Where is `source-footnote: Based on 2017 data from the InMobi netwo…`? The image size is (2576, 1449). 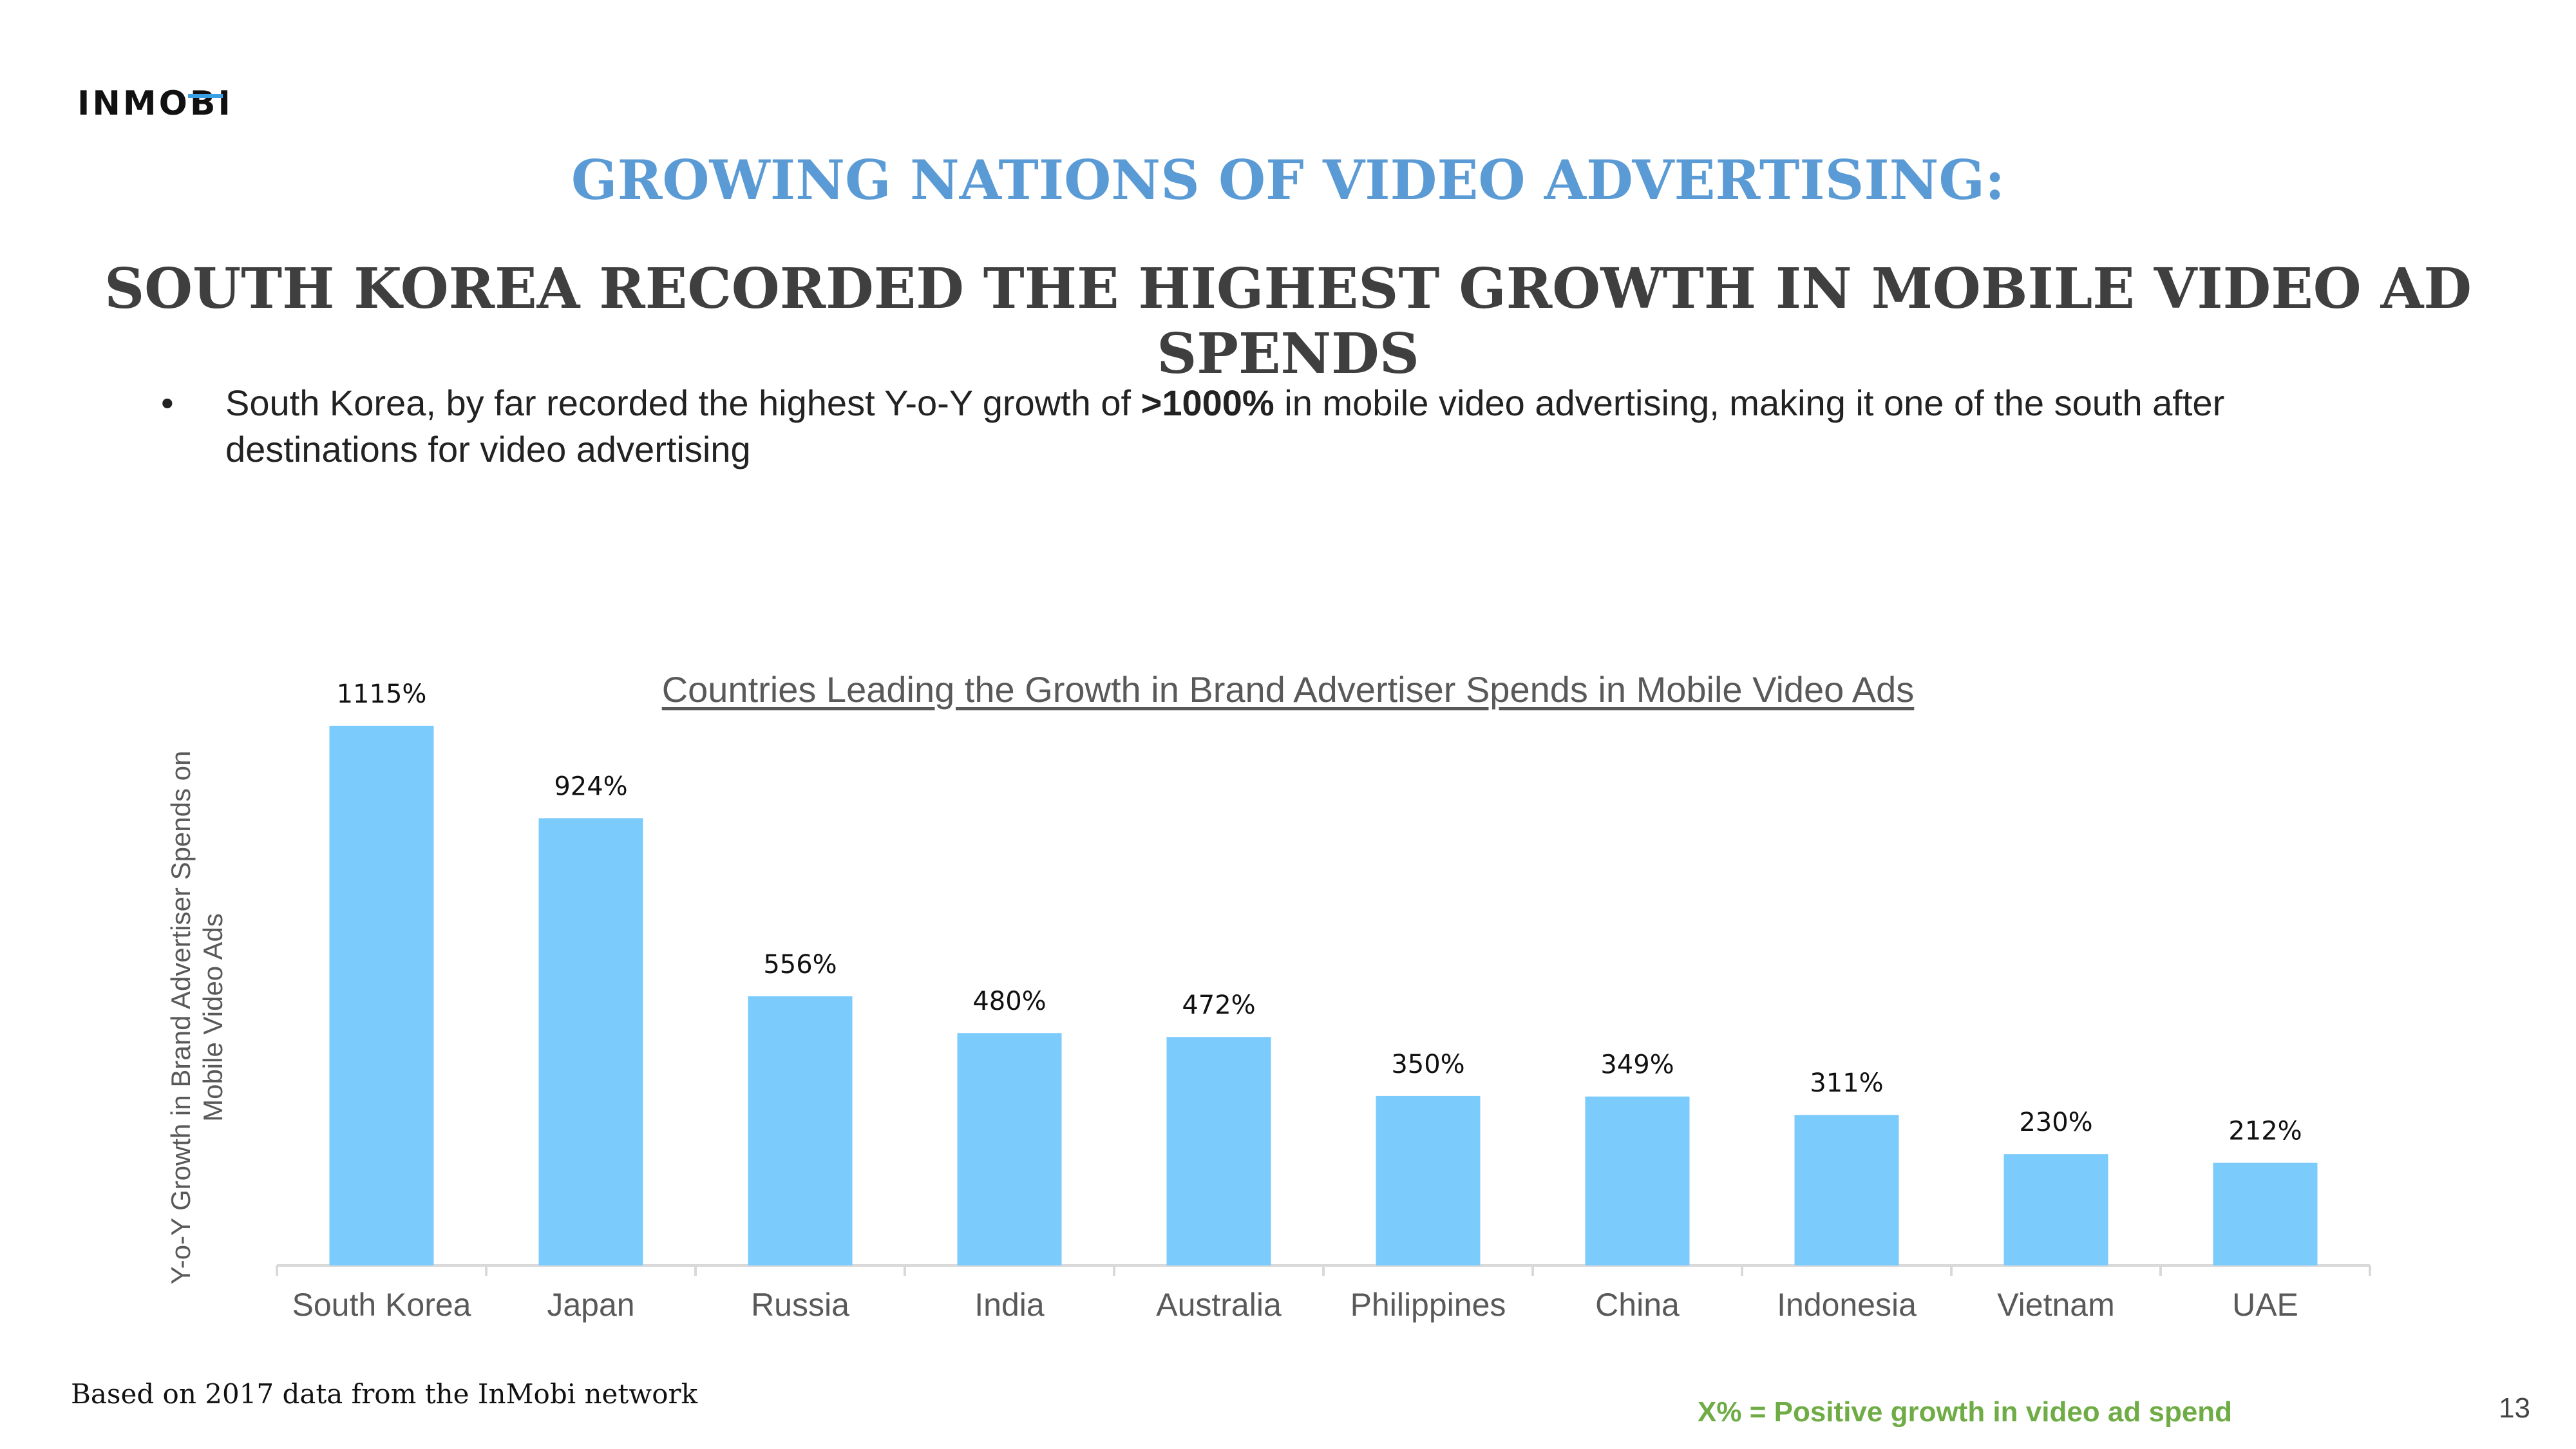
source-footnote: Based on 2017 data from the InMobi netwo… is located at coordinates (384, 1394).